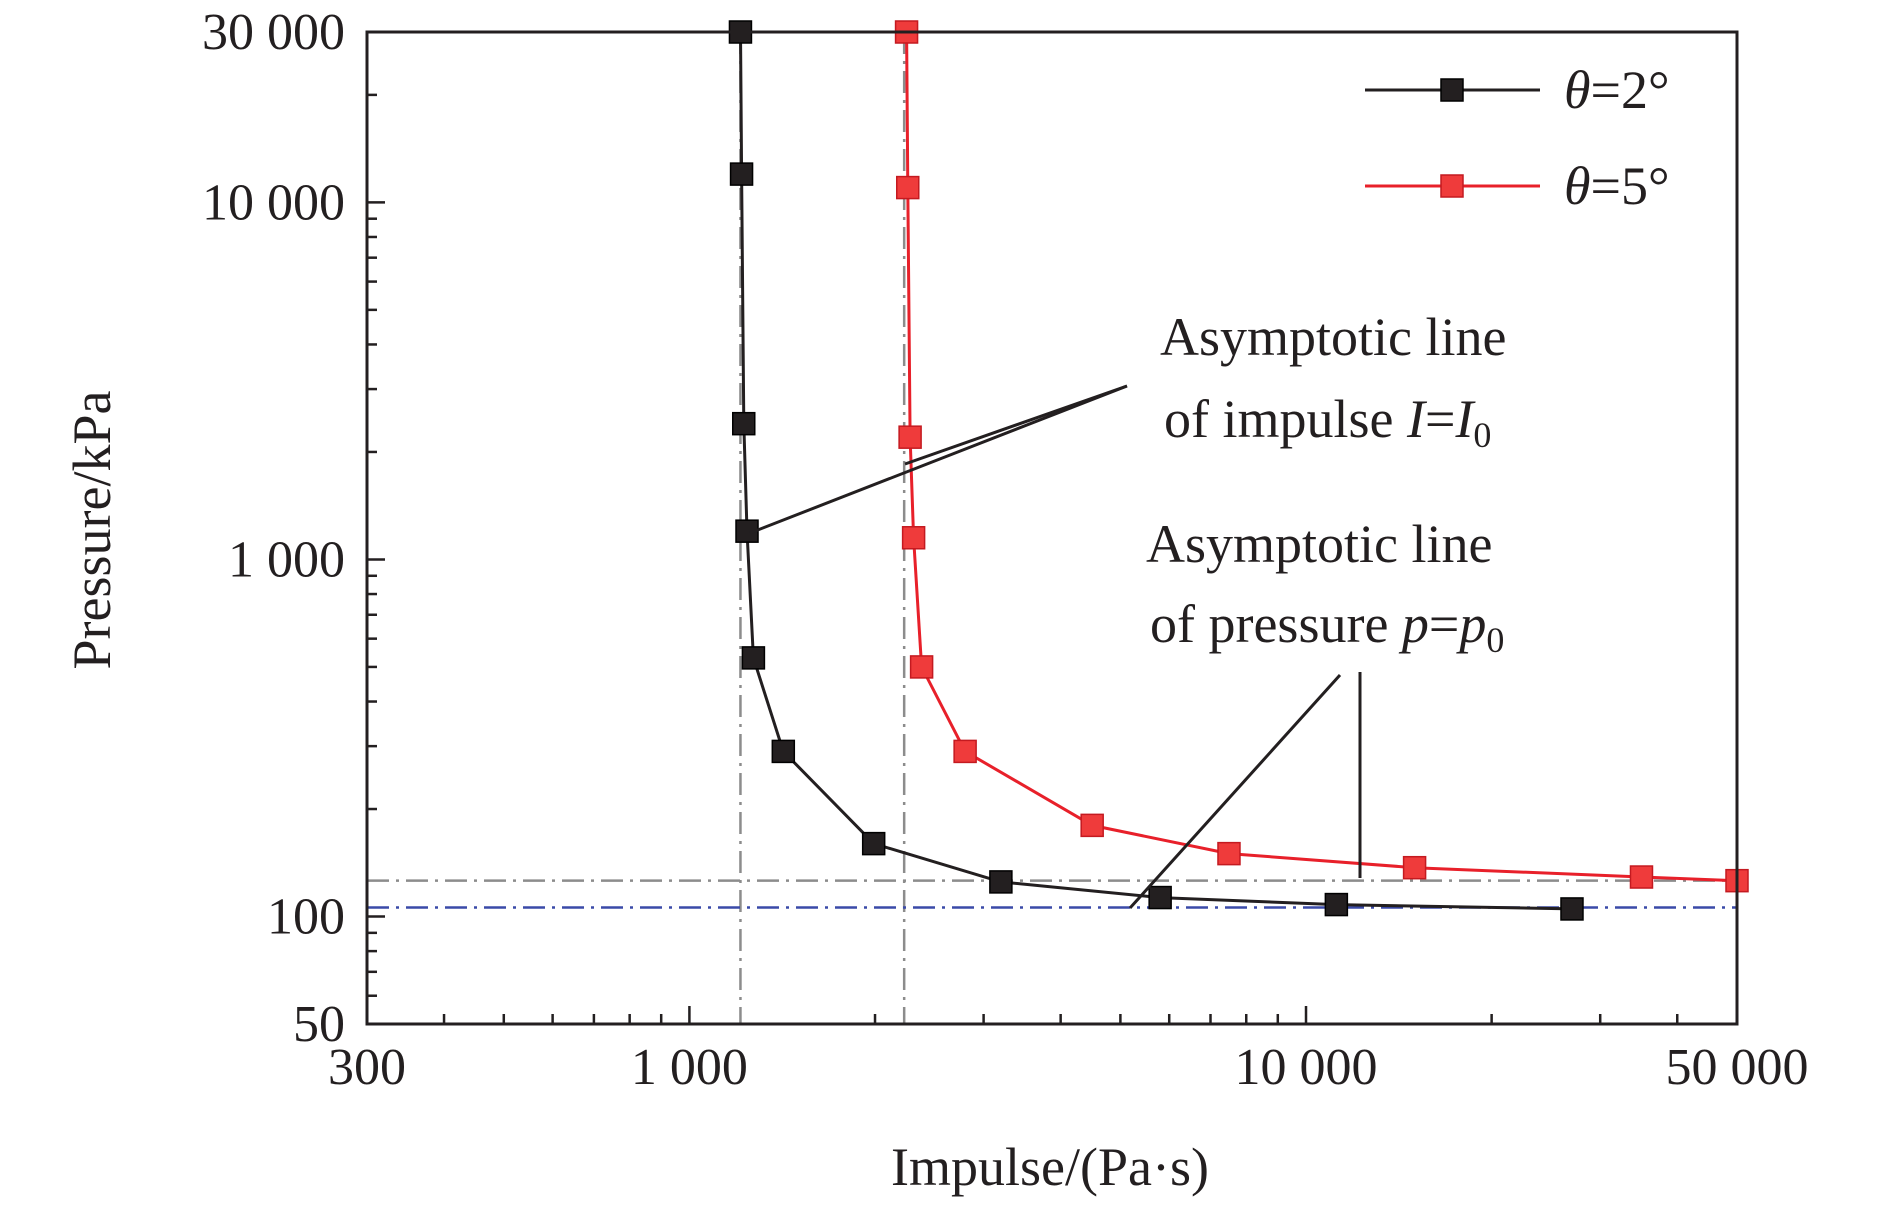 This screenshot has width=1890, height=1213. What do you see at coordinates (1737, 1067) in the screenshot?
I see `x-tick-label: 50 000` at bounding box center [1737, 1067].